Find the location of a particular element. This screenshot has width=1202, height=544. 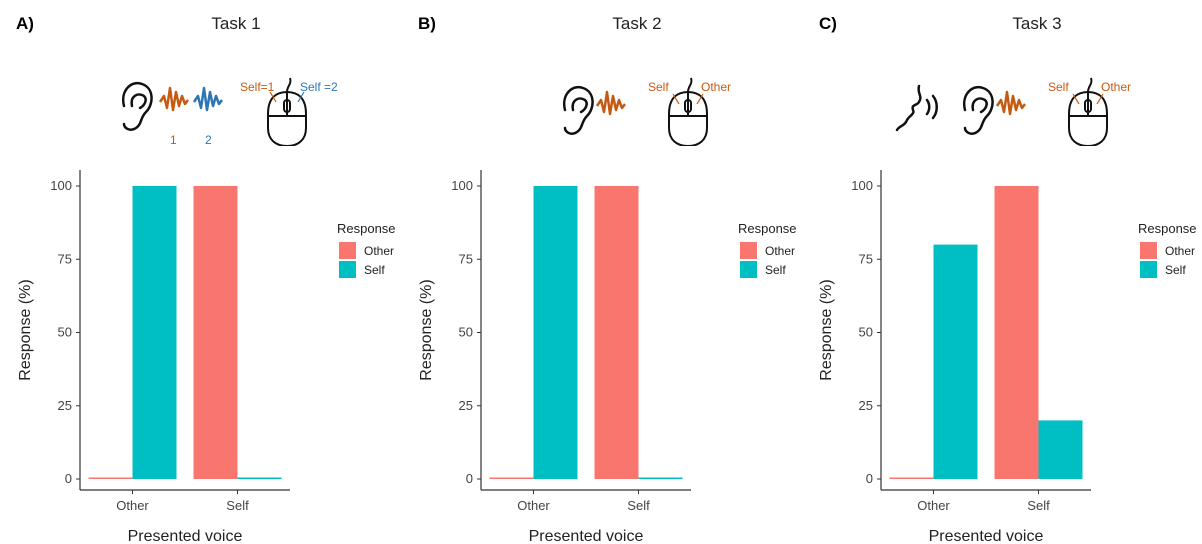

blue-soundwave-icon is located at coordinates (207, 99).